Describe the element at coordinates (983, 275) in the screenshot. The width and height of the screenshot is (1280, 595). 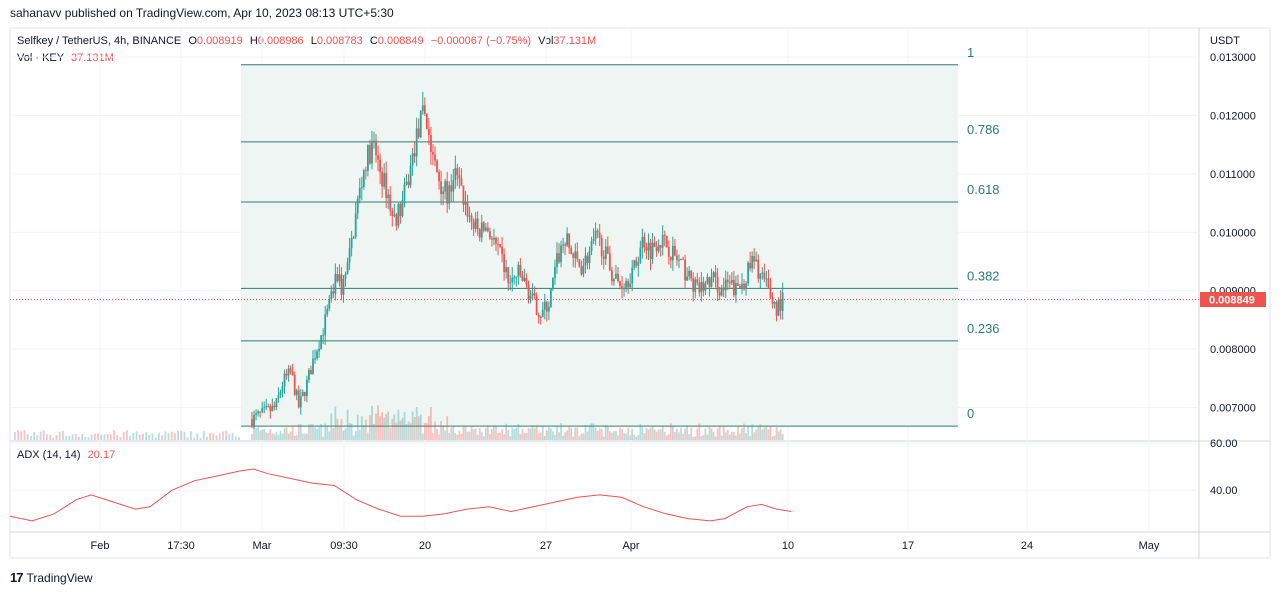
I see `fib-level-label: 0.382` at that location.